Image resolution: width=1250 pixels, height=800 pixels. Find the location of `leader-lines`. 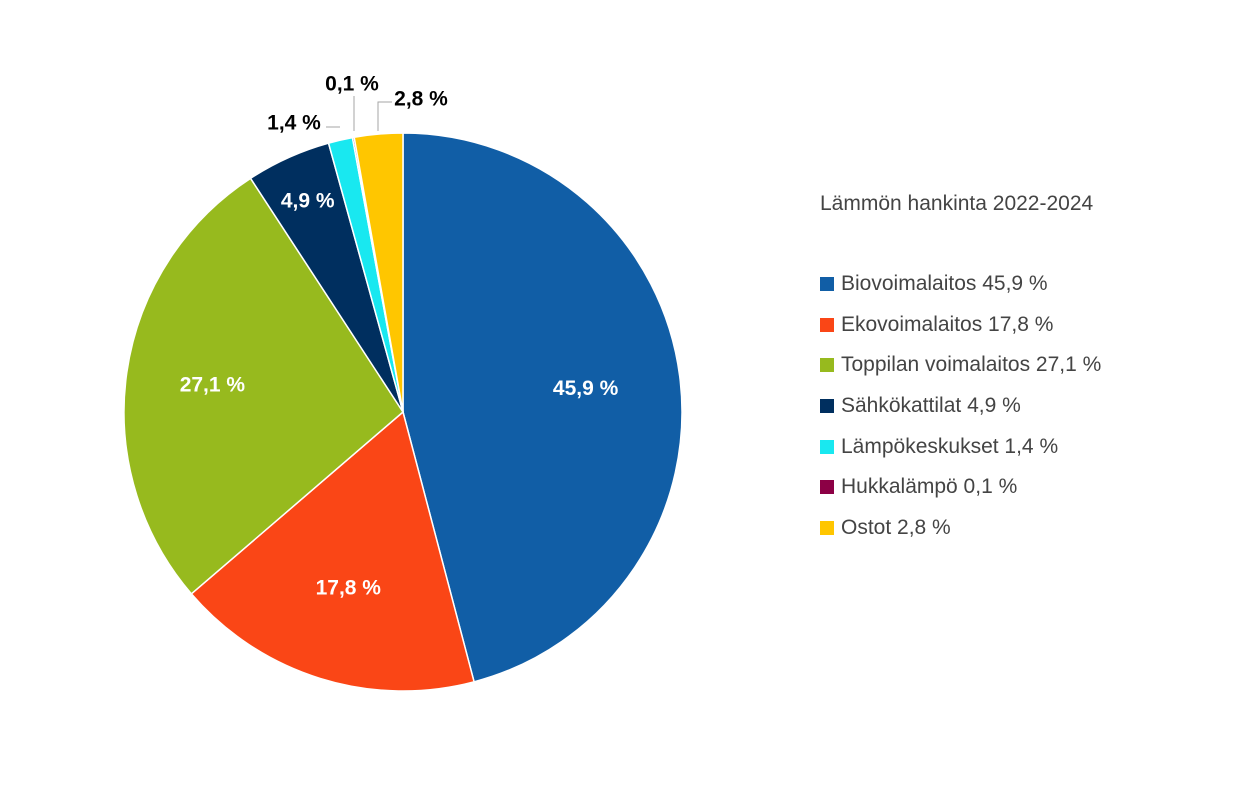

leader-lines is located at coordinates (359, 113).